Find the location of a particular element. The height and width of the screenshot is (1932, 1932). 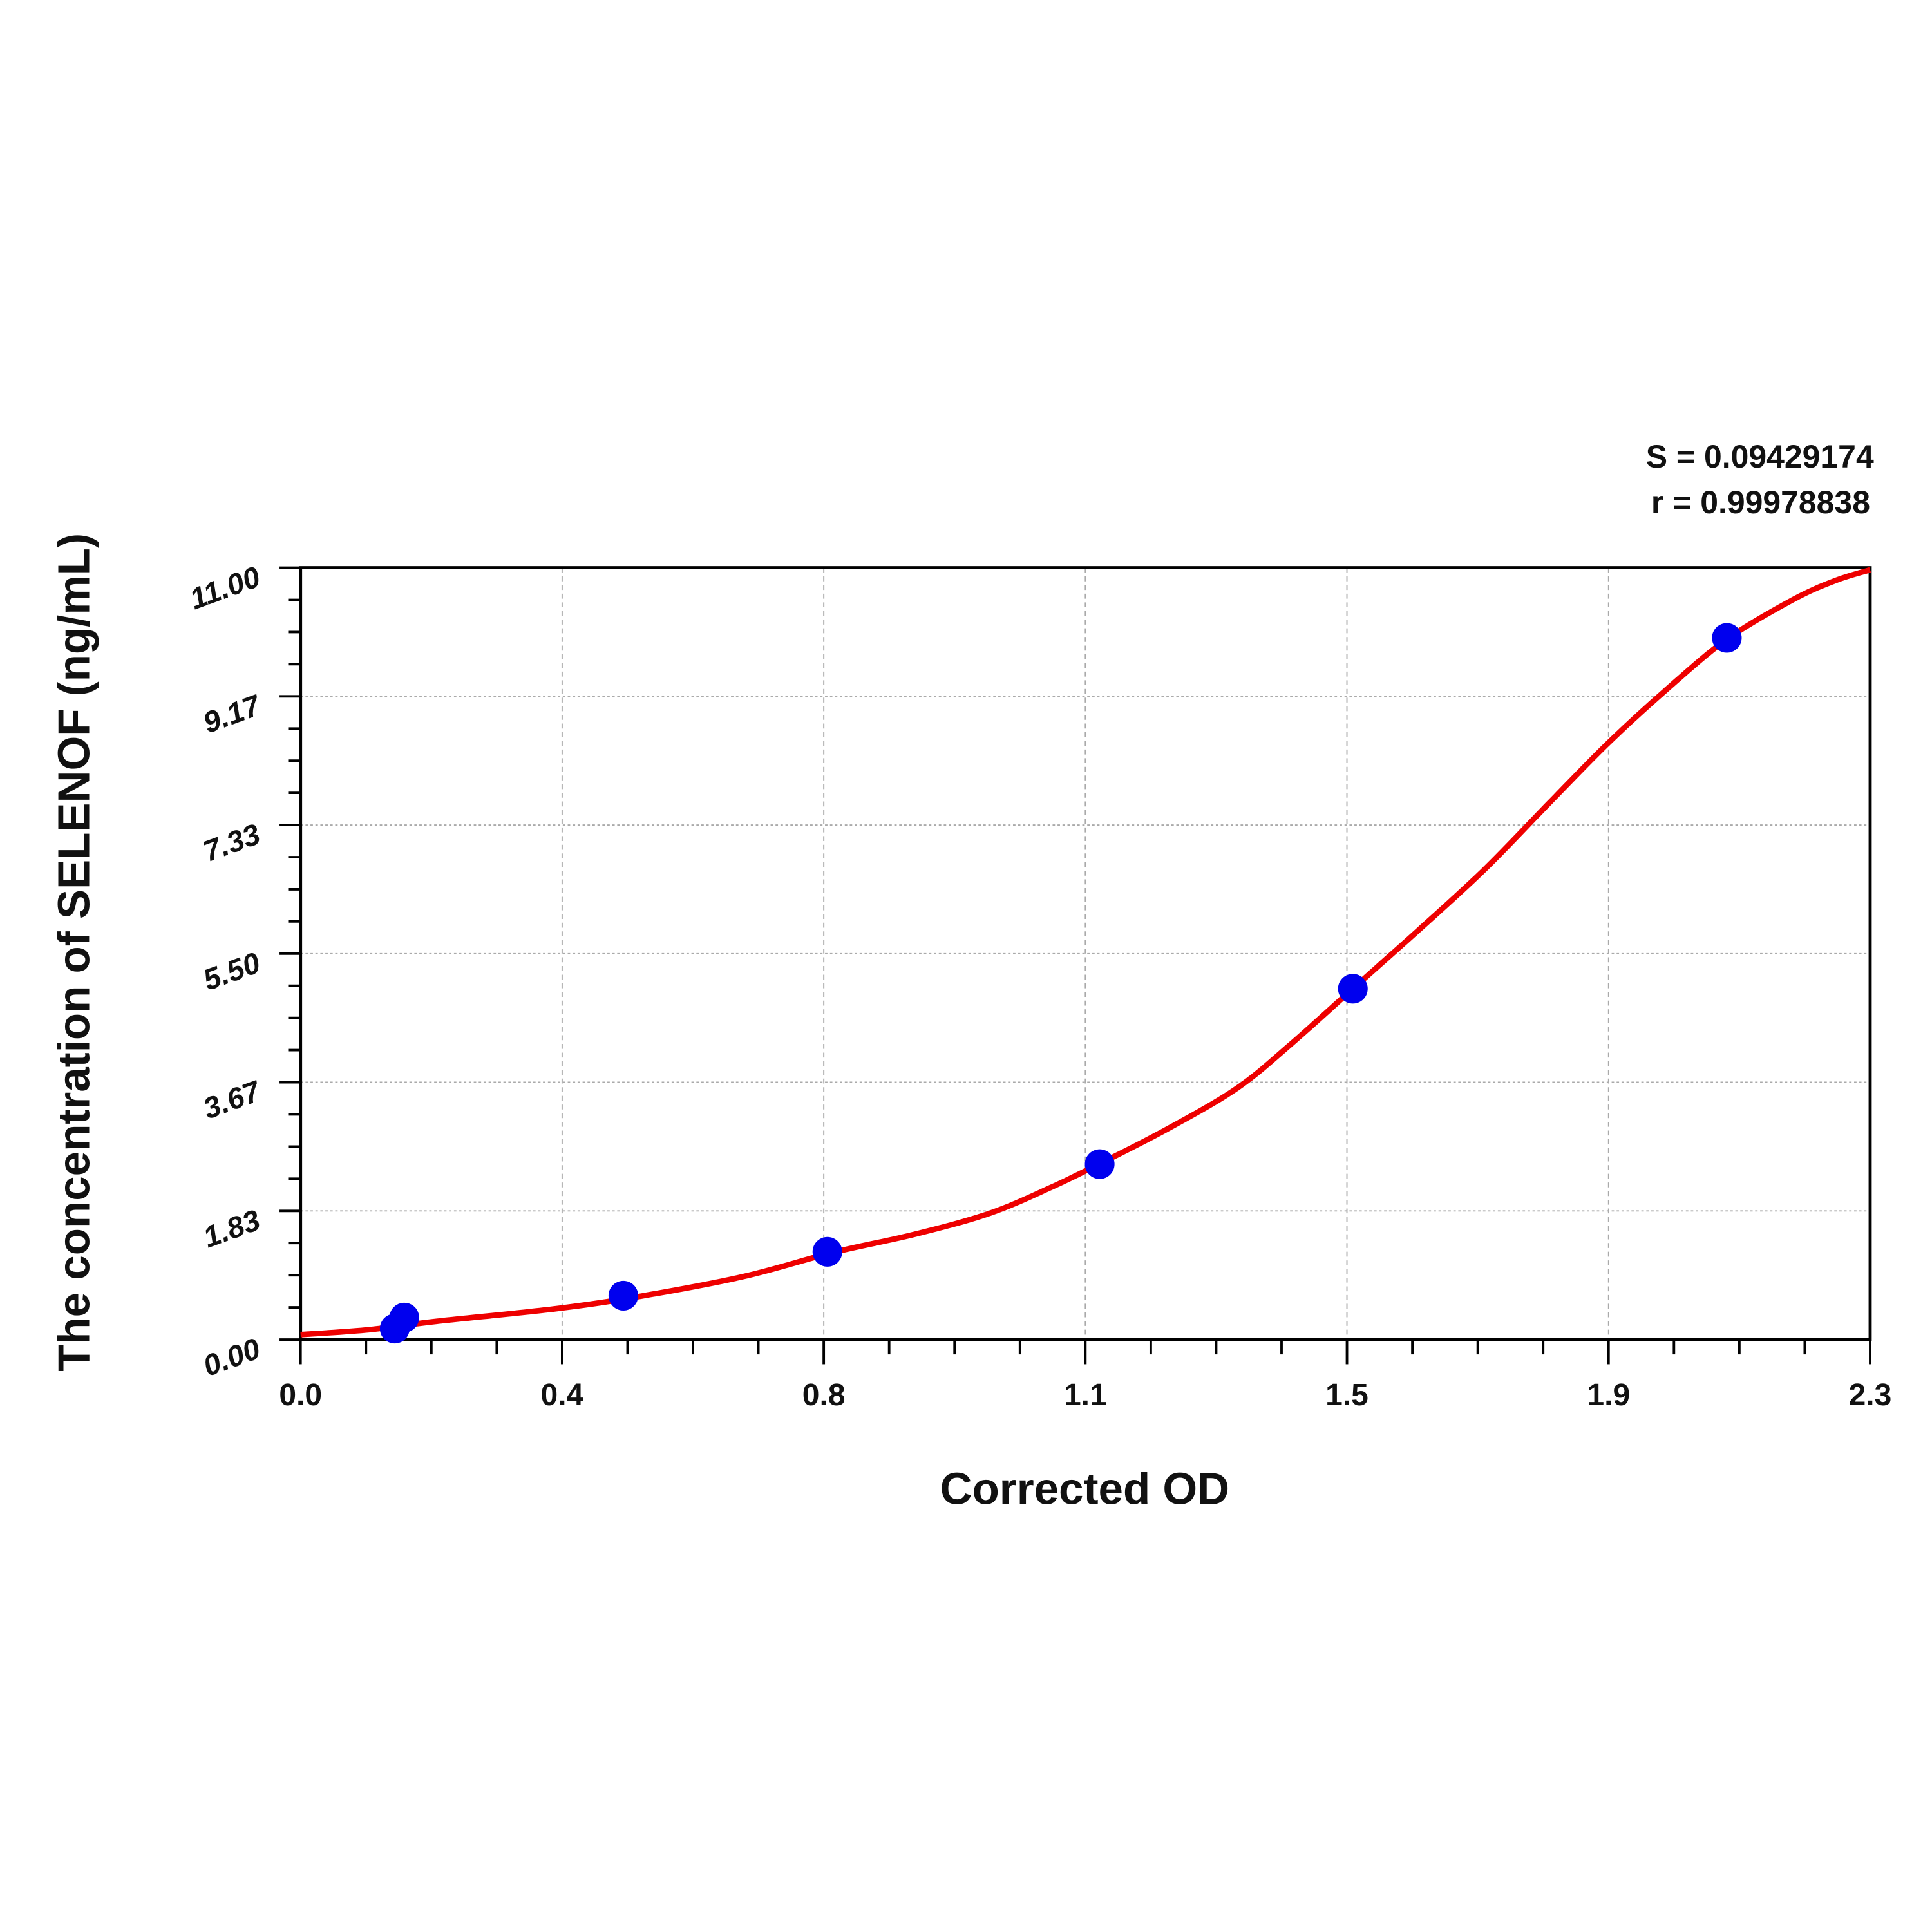

stat-r: r = 0.99978838 is located at coordinates (1760, 502).